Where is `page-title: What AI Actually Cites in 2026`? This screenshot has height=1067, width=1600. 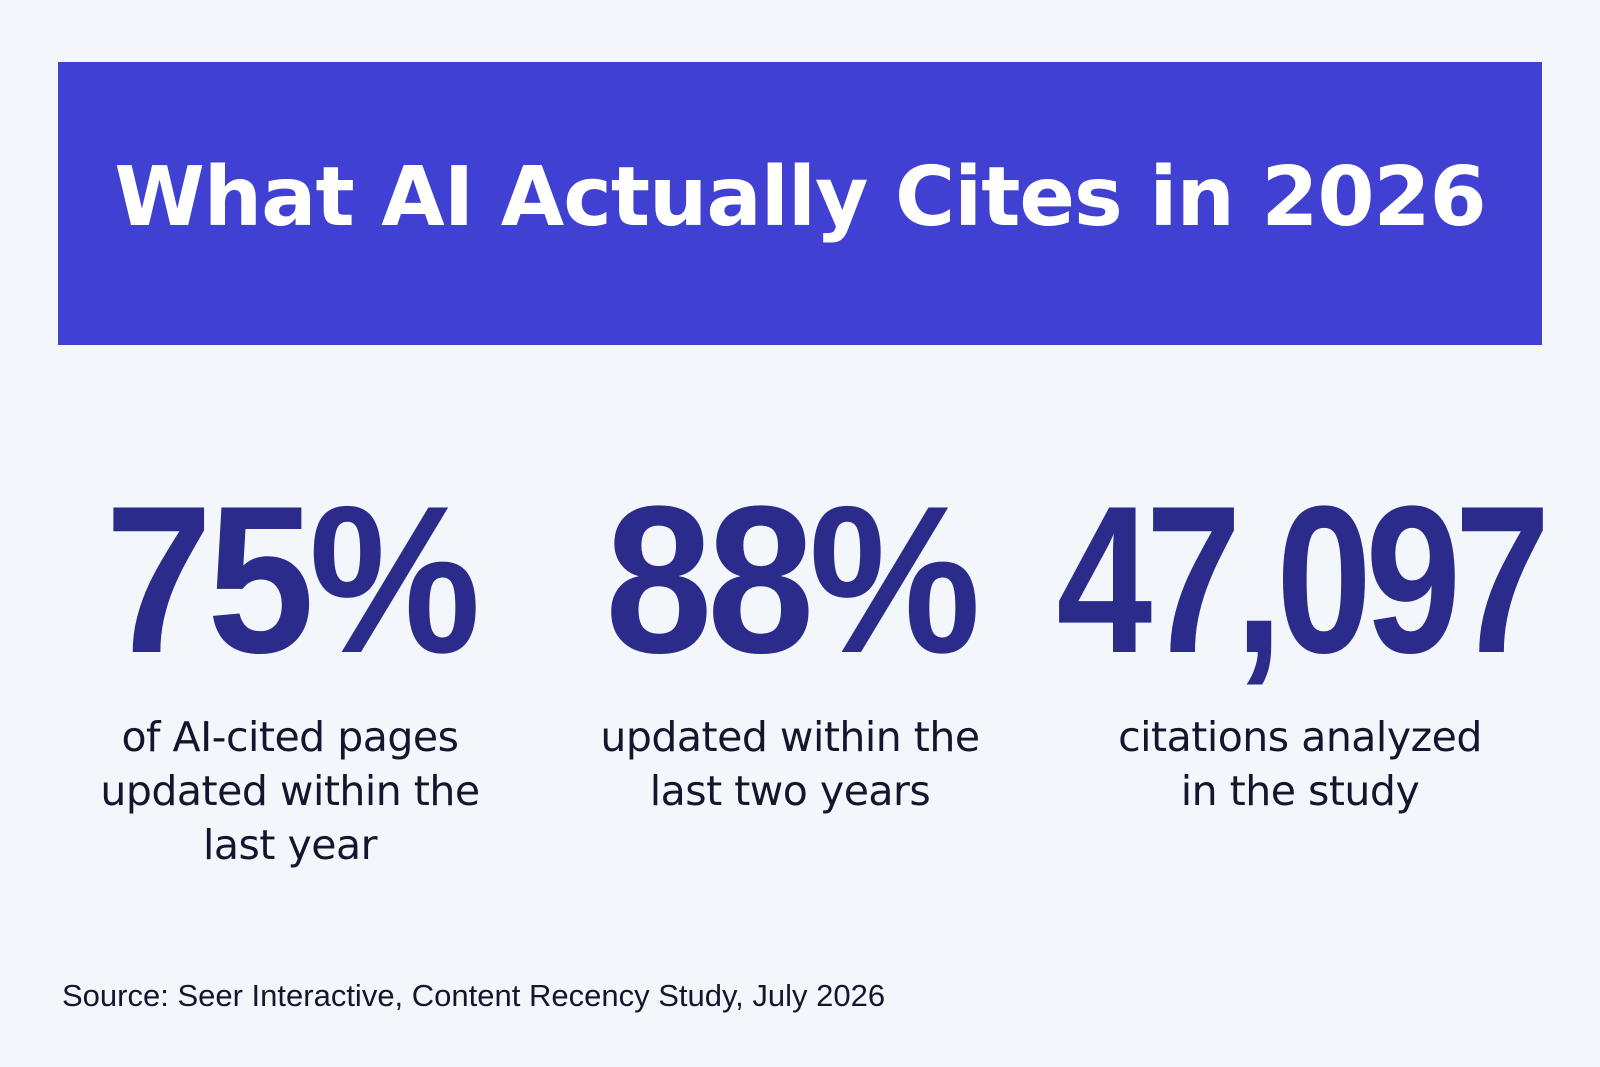 page-title: What AI Actually Cites in 2026 is located at coordinates (800, 197).